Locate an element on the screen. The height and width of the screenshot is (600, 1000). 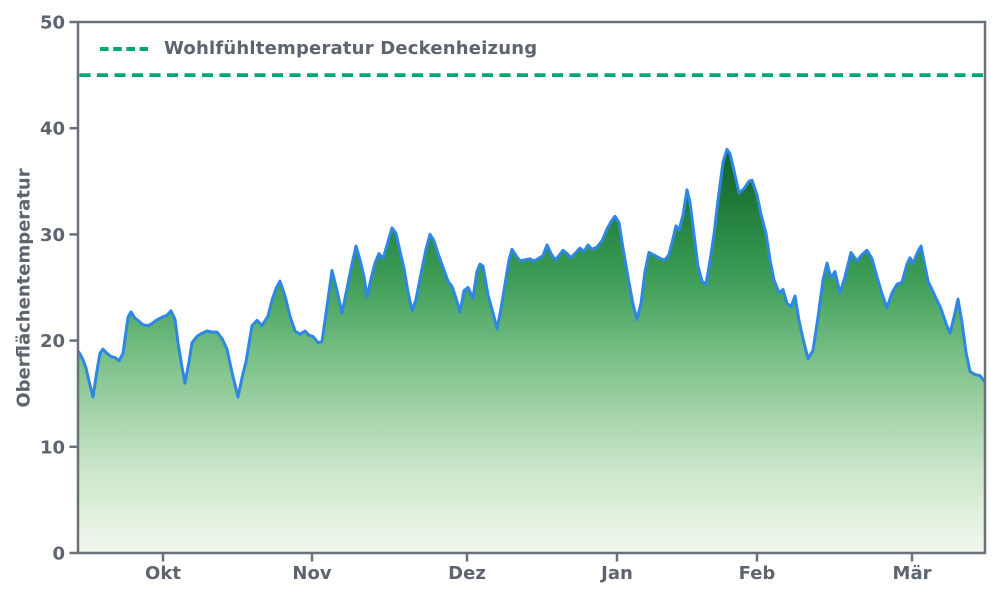
y-tick-label-0: 0 is located at coordinates (58, 554).